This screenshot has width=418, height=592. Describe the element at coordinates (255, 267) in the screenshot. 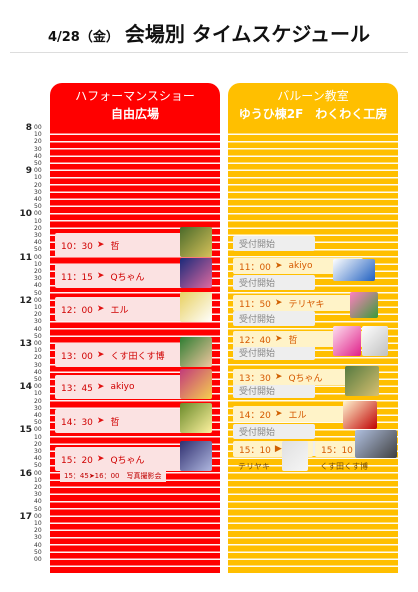

I see `event-time: 11：00` at that location.